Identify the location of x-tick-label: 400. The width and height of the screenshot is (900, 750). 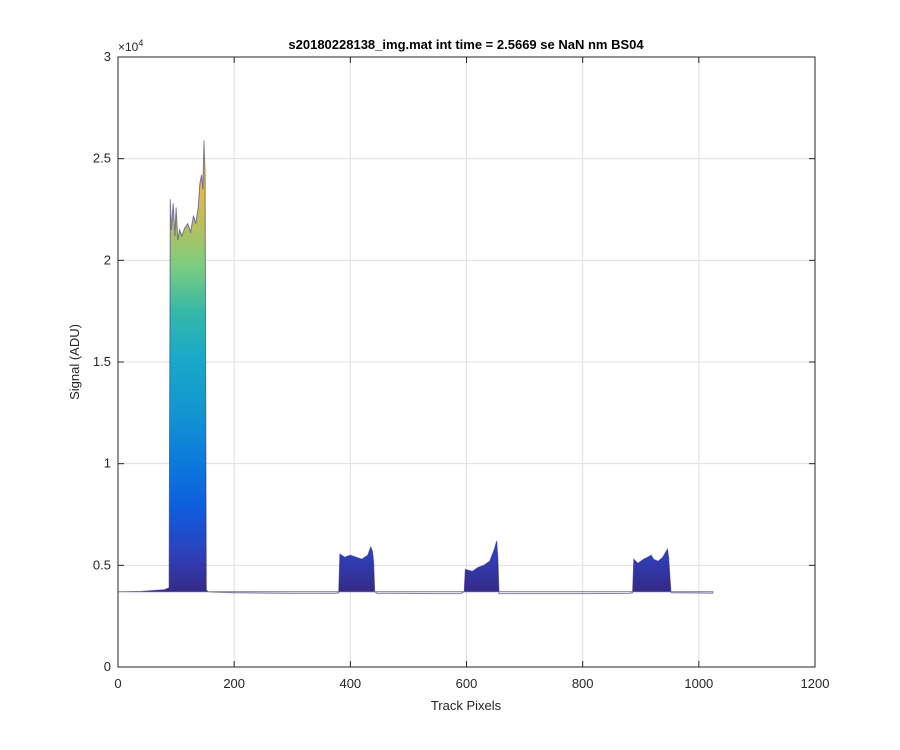
(350, 683).